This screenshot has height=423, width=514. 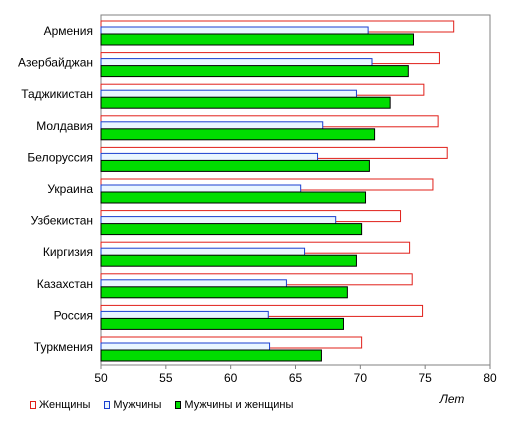 What do you see at coordinates (490, 378) in the screenshot?
I see `x-tick-label: 80` at bounding box center [490, 378].